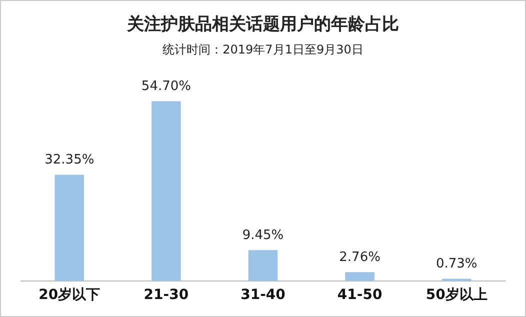  I want to click on x-tick-label: 20岁以下, so click(69, 295).